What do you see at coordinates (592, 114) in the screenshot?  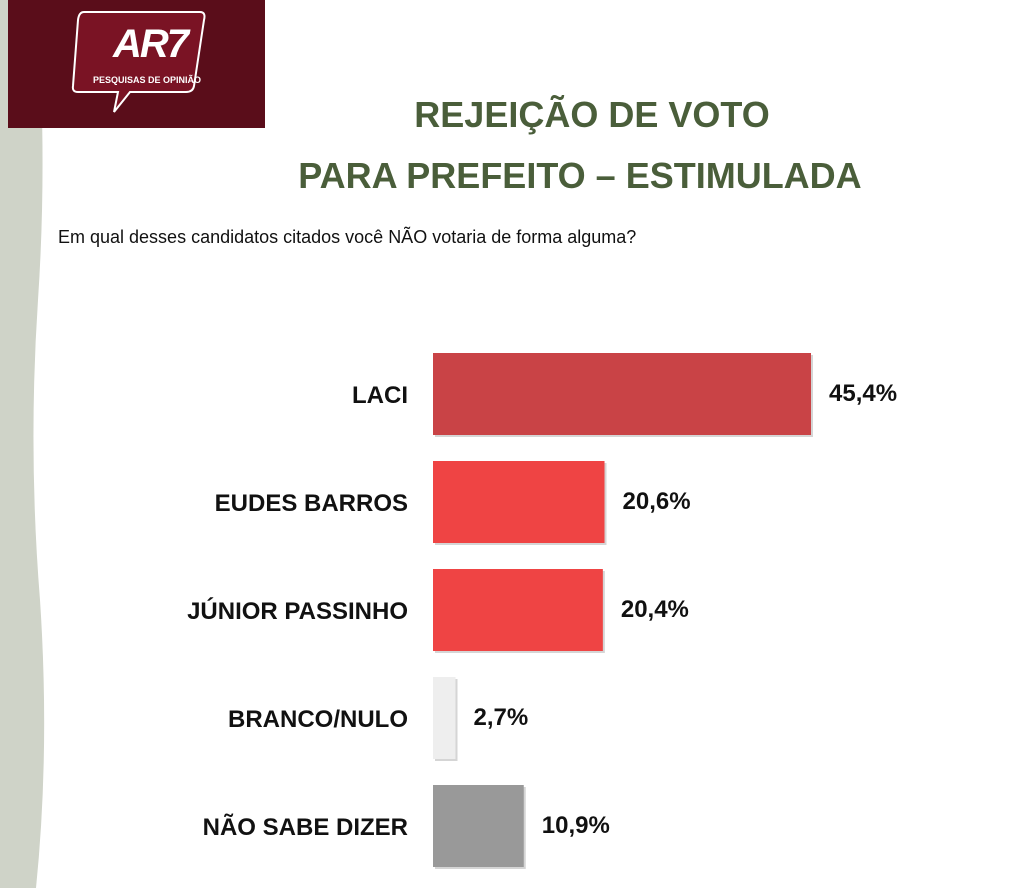 I see `chart-title-line1: REJEIÇÃO DE VOTO` at bounding box center [592, 114].